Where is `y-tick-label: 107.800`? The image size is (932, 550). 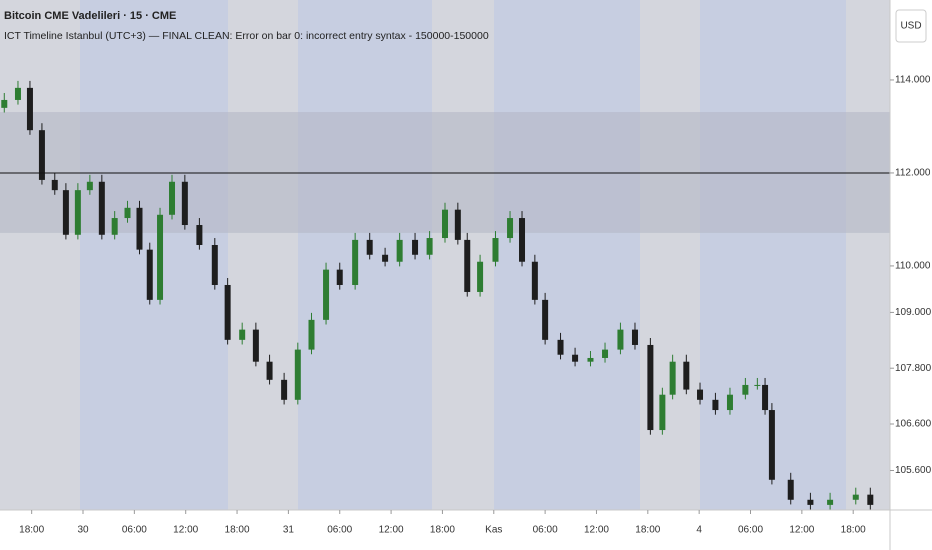
y-tick-label: 107.800 is located at coordinates (913, 368).